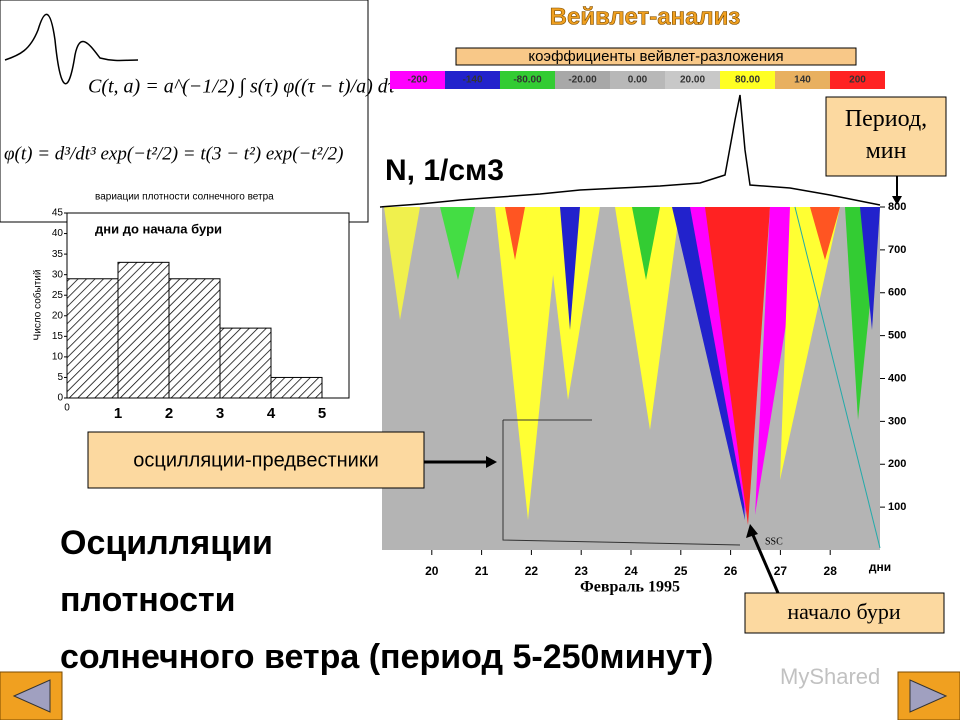  I want to click on watermark: MyShared, so click(830, 676).